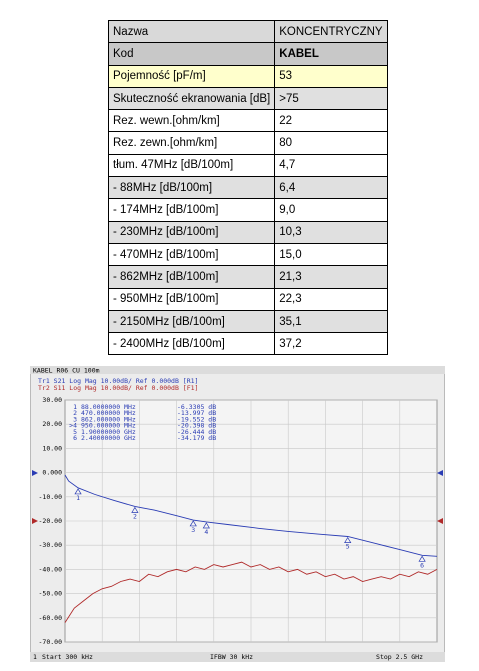 The height and width of the screenshot is (671, 479). Describe the element at coordinates (51, 569) in the screenshot. I see `y-tick-label: -40.00` at that location.